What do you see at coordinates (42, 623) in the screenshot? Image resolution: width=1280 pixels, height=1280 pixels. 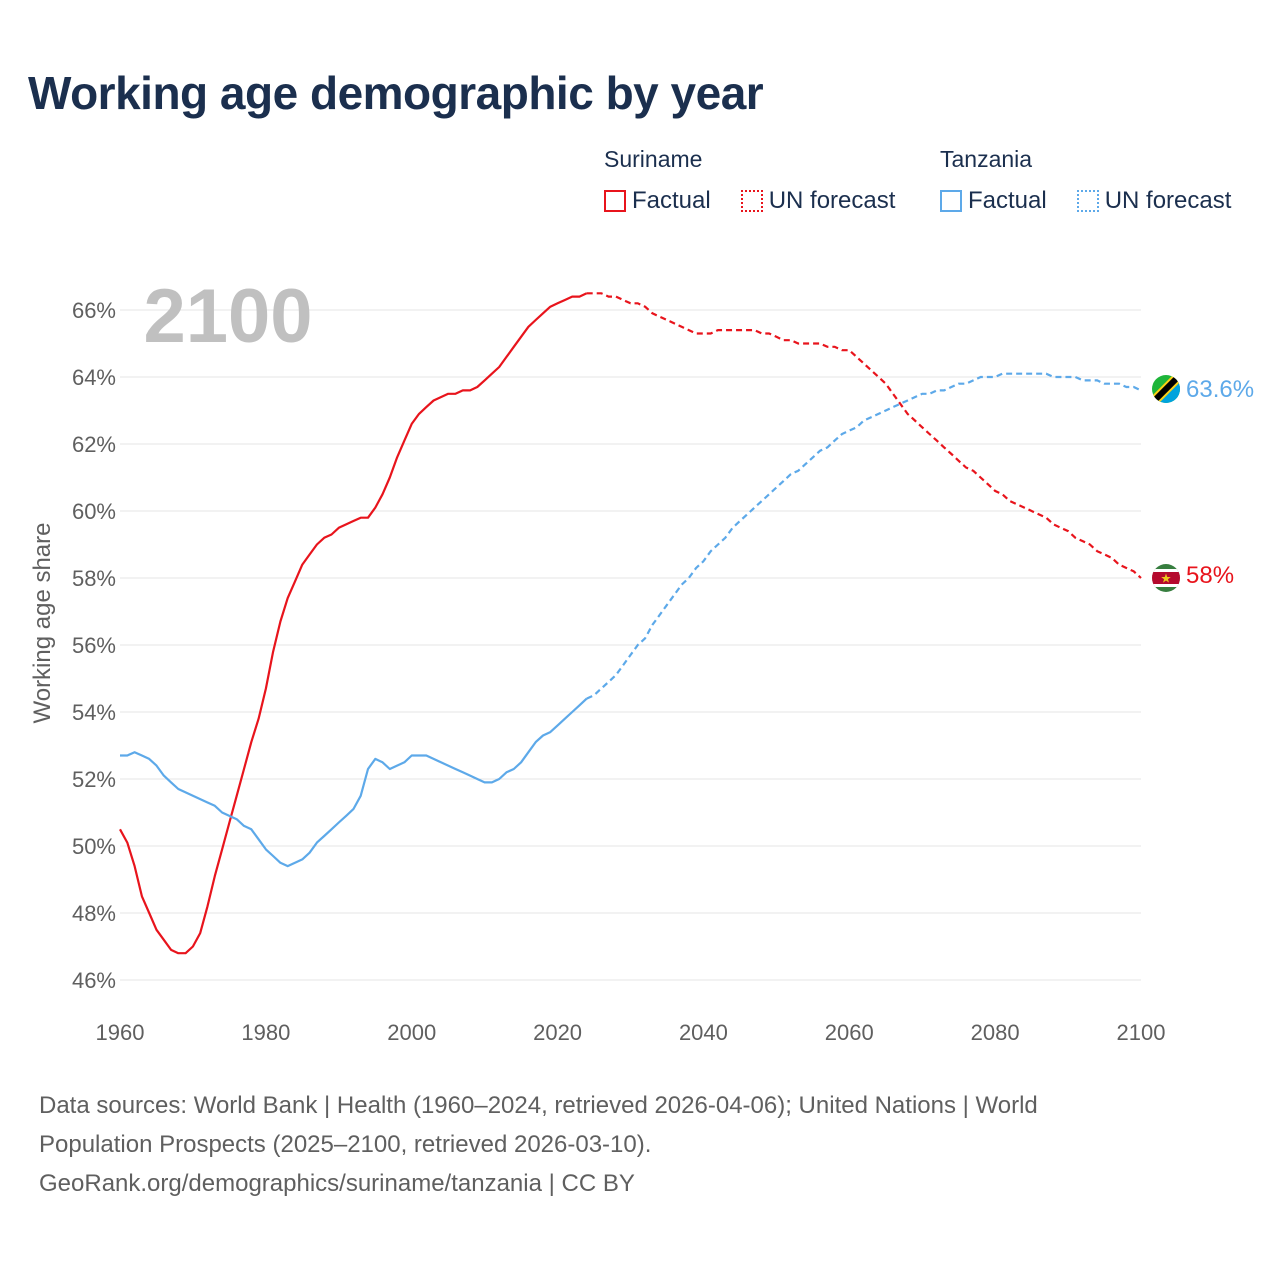 I see `y-axis-label: Working age share` at bounding box center [42, 623].